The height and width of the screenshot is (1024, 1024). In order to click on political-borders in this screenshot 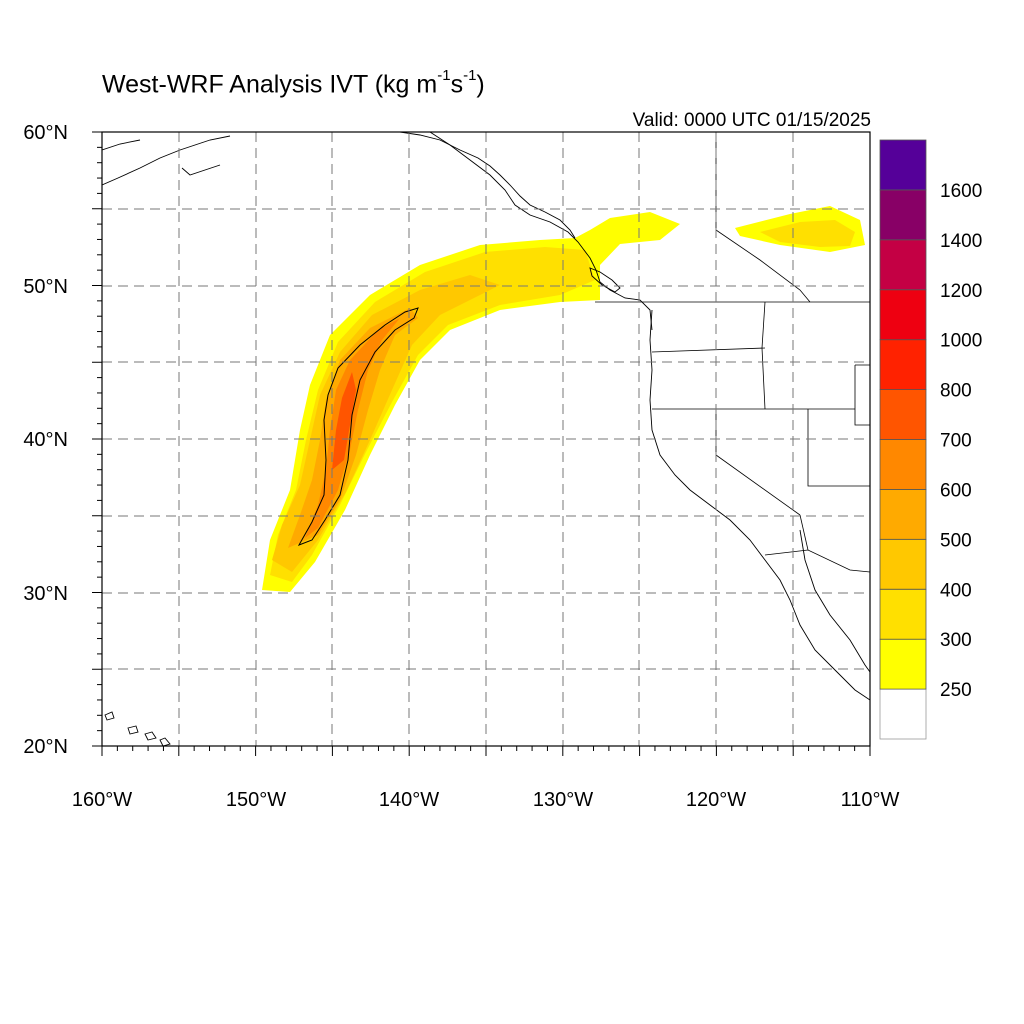, I will do `click(732, 352)`.